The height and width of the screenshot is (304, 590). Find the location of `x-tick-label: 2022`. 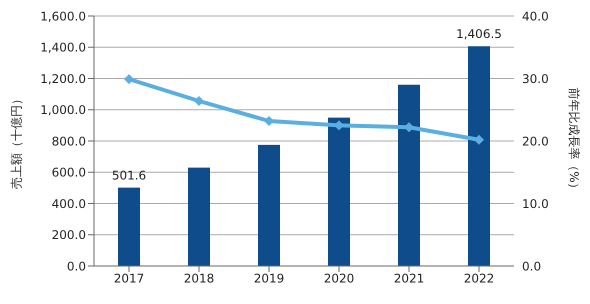

x-tick-label: 2022 is located at coordinates (479, 279).